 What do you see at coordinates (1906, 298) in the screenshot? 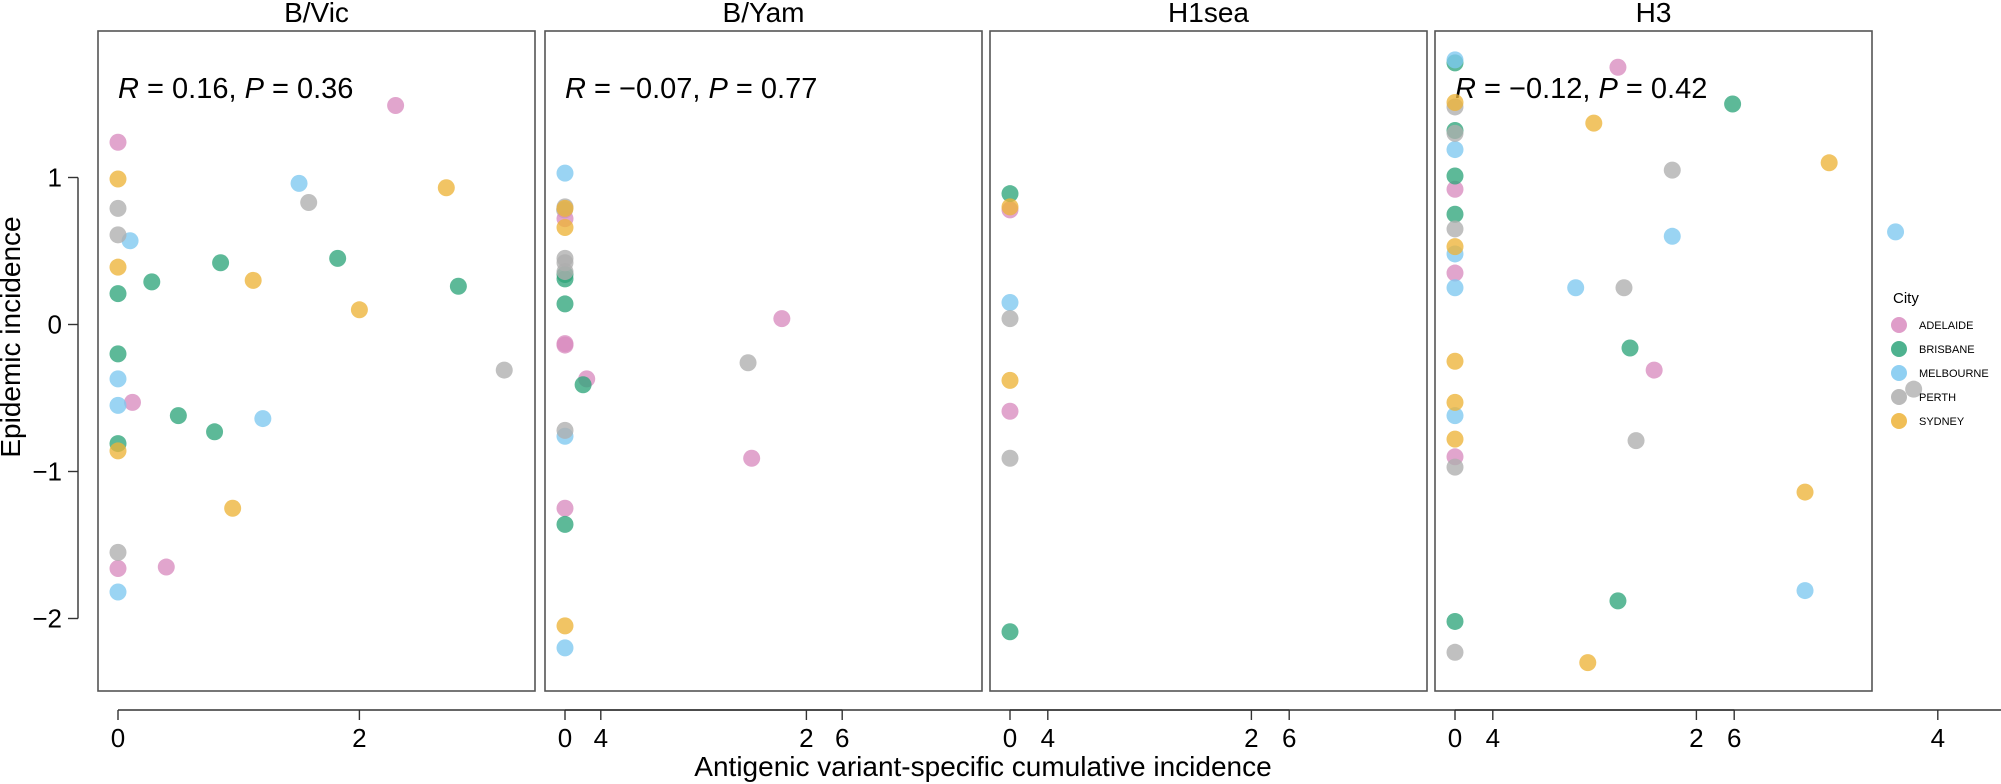
I see `legend-title: City` at bounding box center [1906, 298].